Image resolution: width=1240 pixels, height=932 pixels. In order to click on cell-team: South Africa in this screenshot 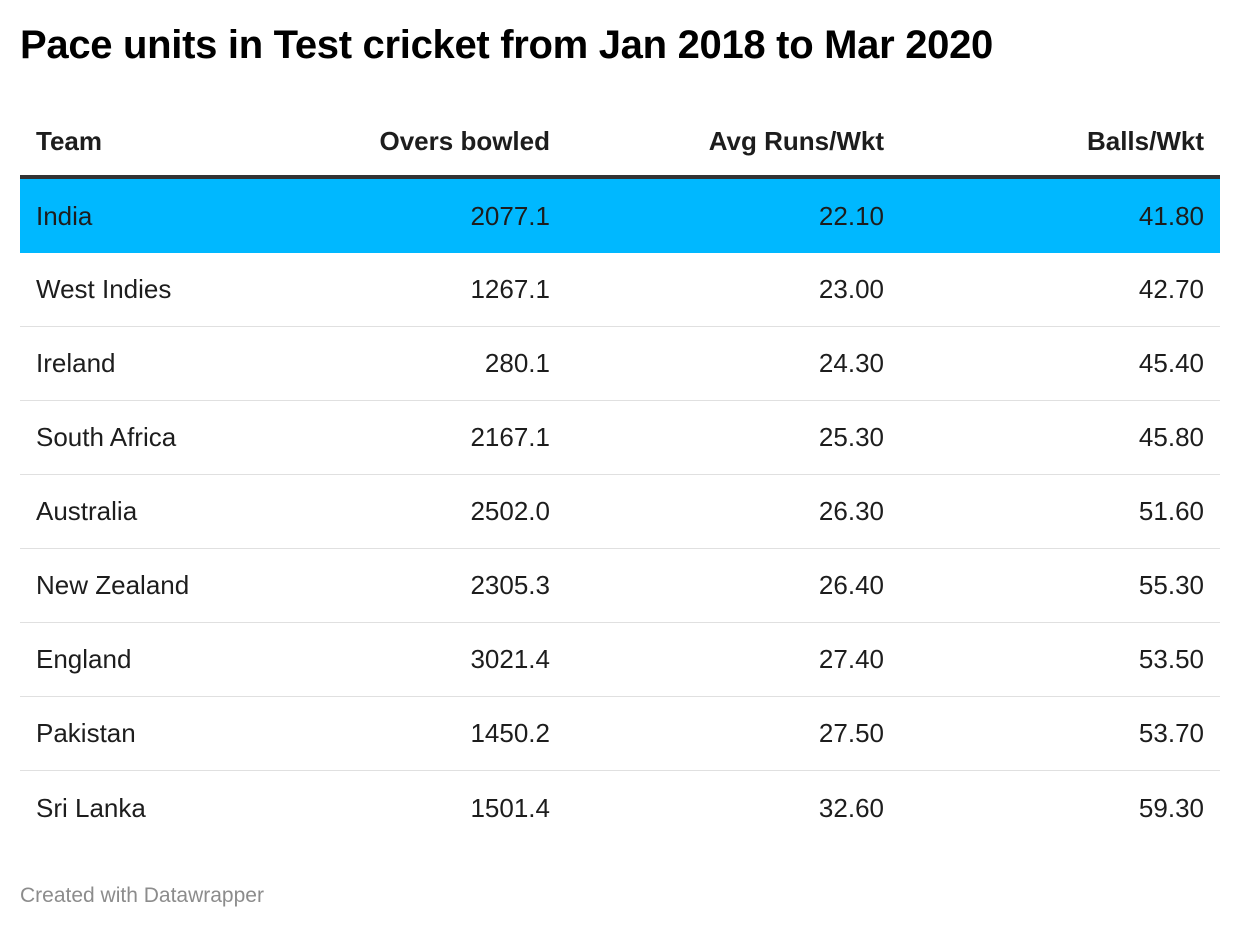, I will do `click(106, 437)`.